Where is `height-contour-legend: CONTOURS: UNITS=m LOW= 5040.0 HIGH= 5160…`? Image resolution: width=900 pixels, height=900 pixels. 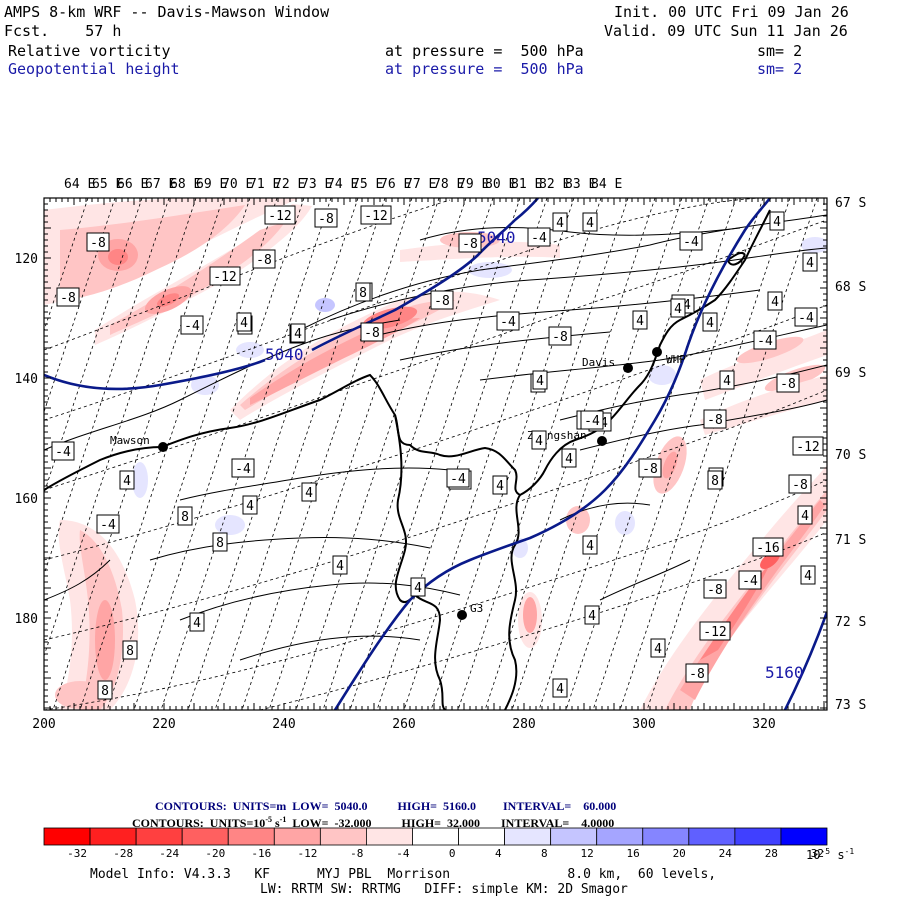
height-contour-legend: CONTOURS: UNITS=m LOW= 5040.0 HIGH= 5160… is located at coordinates (386, 806).